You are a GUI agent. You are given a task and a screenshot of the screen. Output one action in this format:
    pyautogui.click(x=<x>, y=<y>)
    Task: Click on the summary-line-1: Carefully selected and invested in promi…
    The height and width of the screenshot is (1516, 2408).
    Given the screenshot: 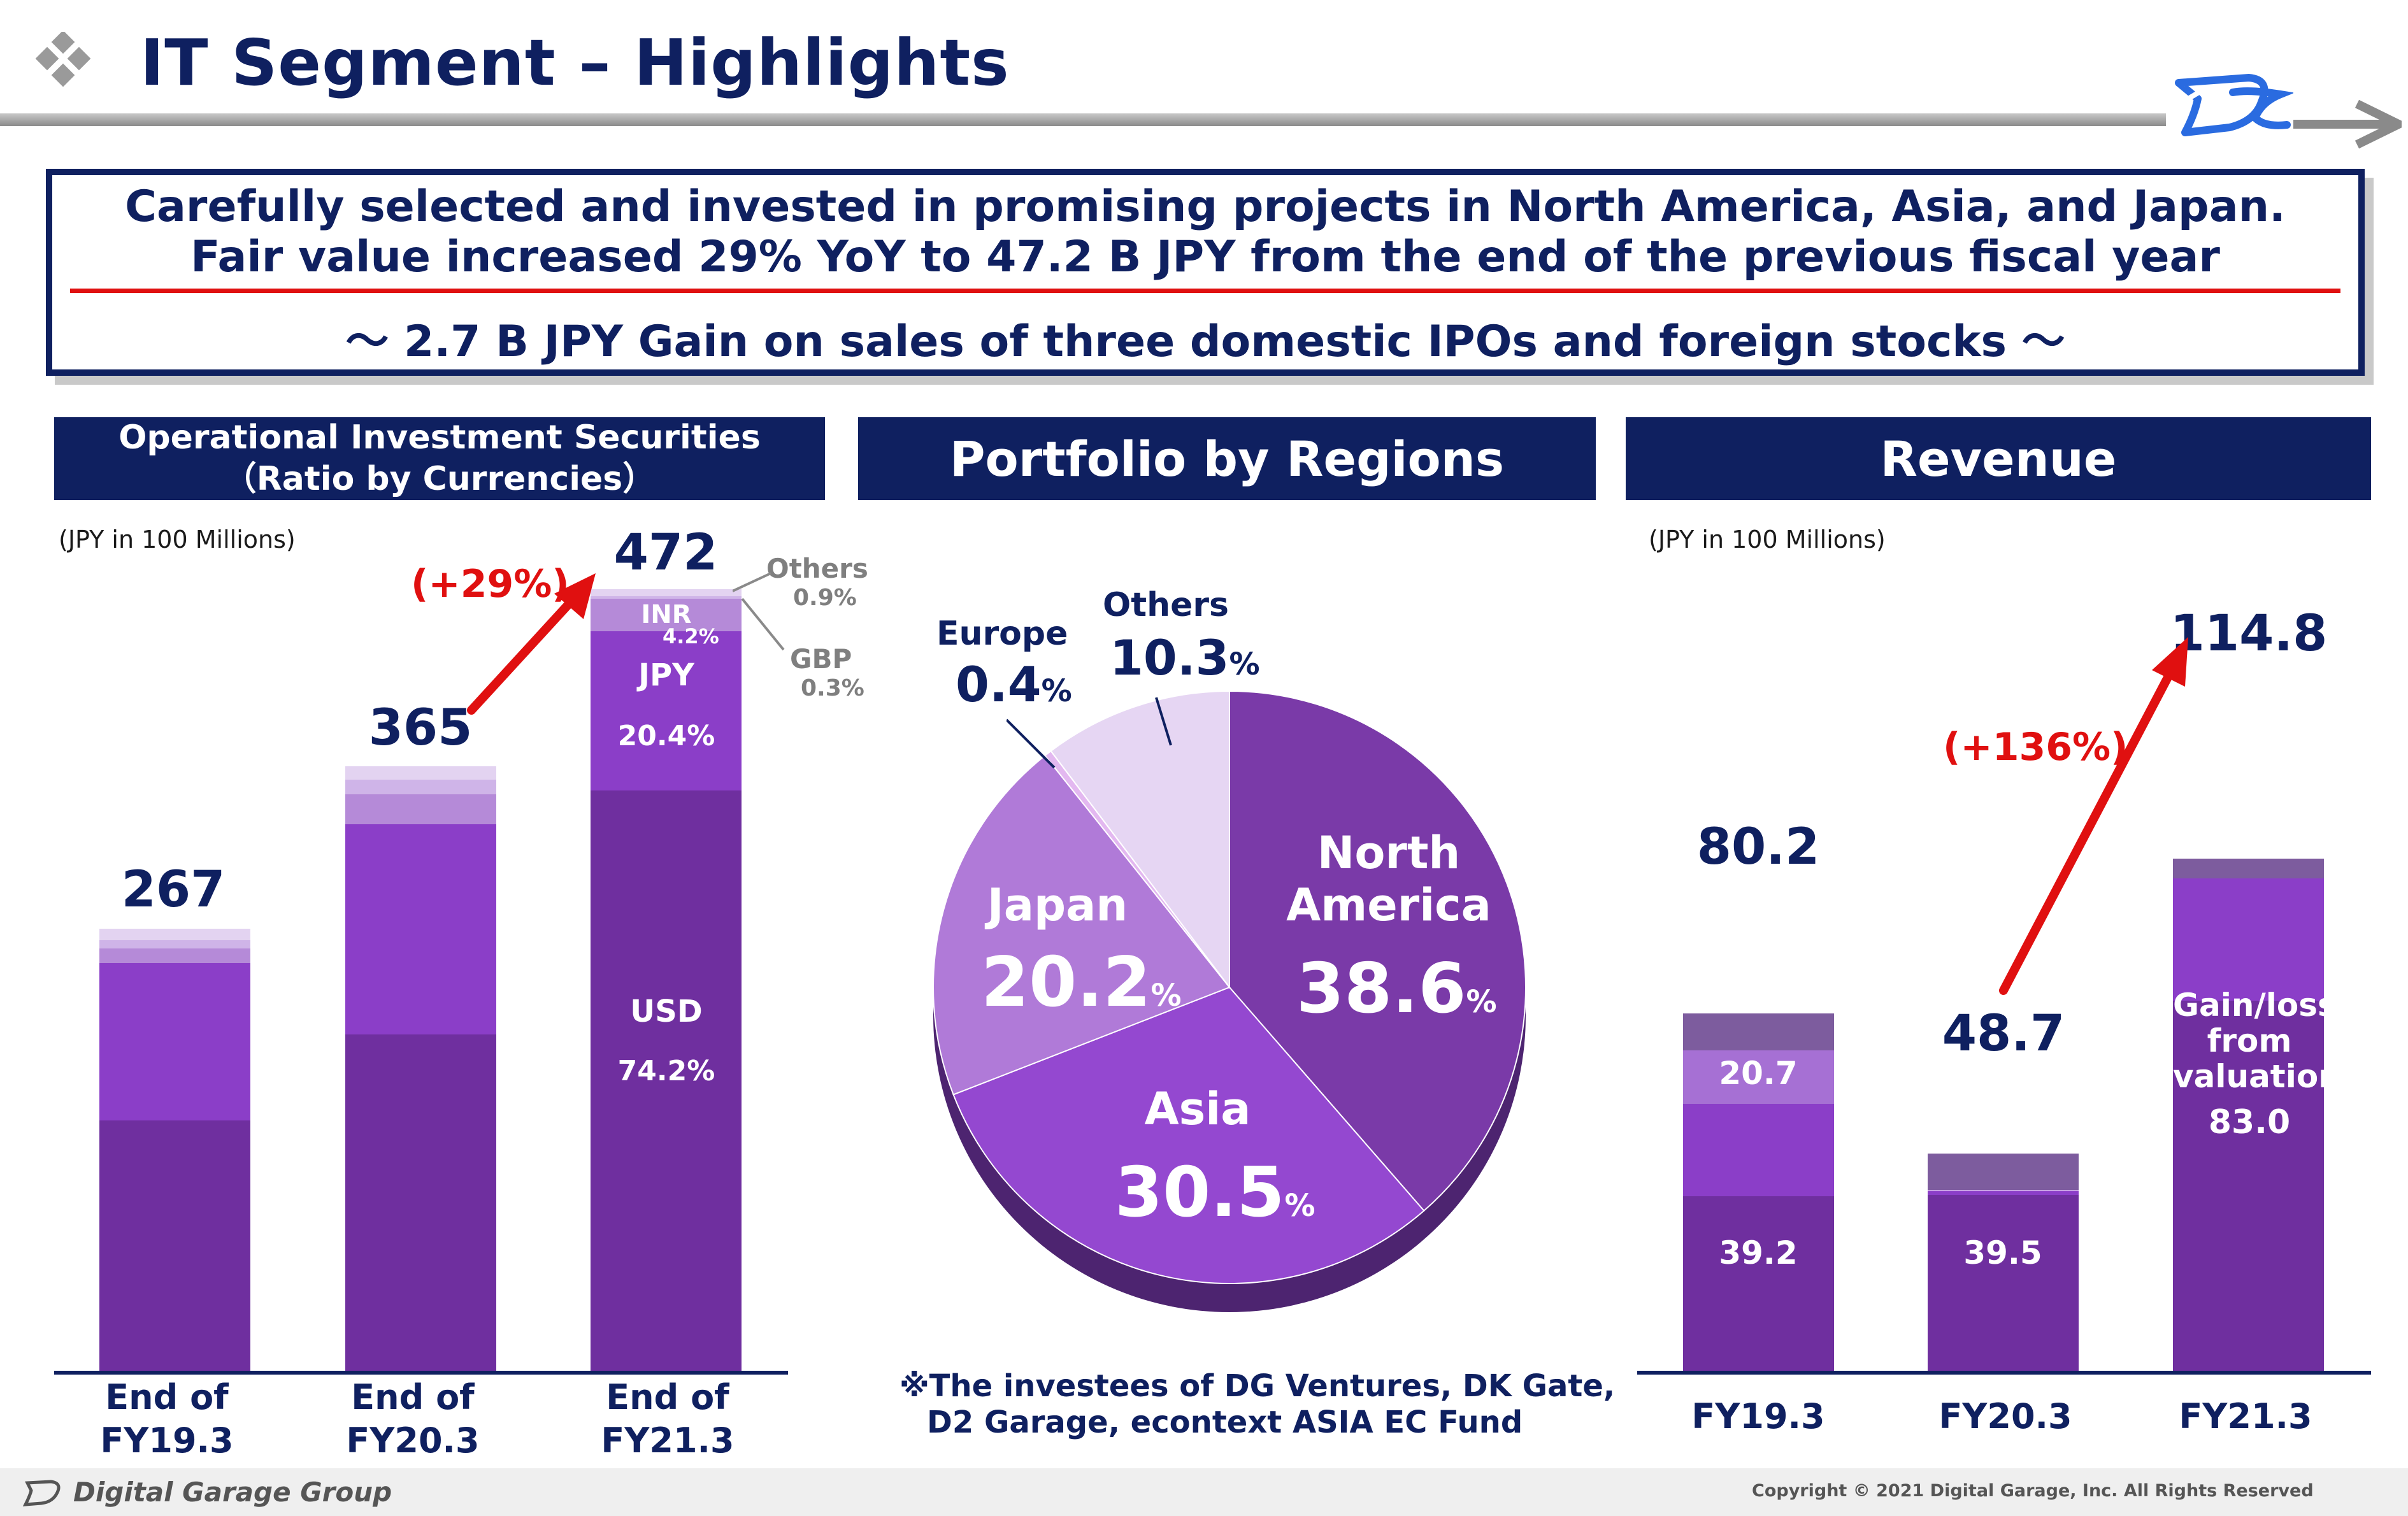 What is the action you would take?
    pyautogui.click(x=1205, y=207)
    